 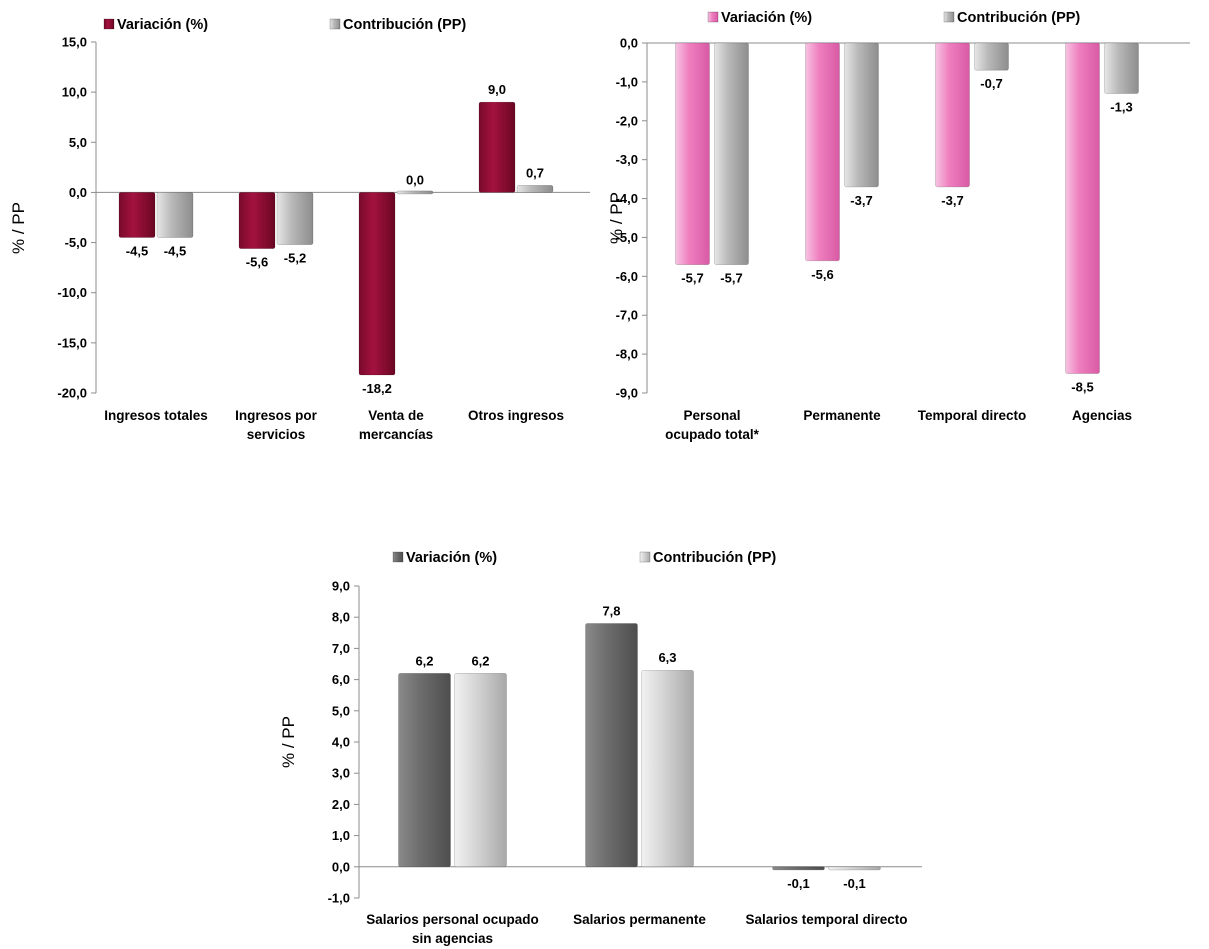 I want to click on y-tick-label: 10,0, so click(x=74, y=92).